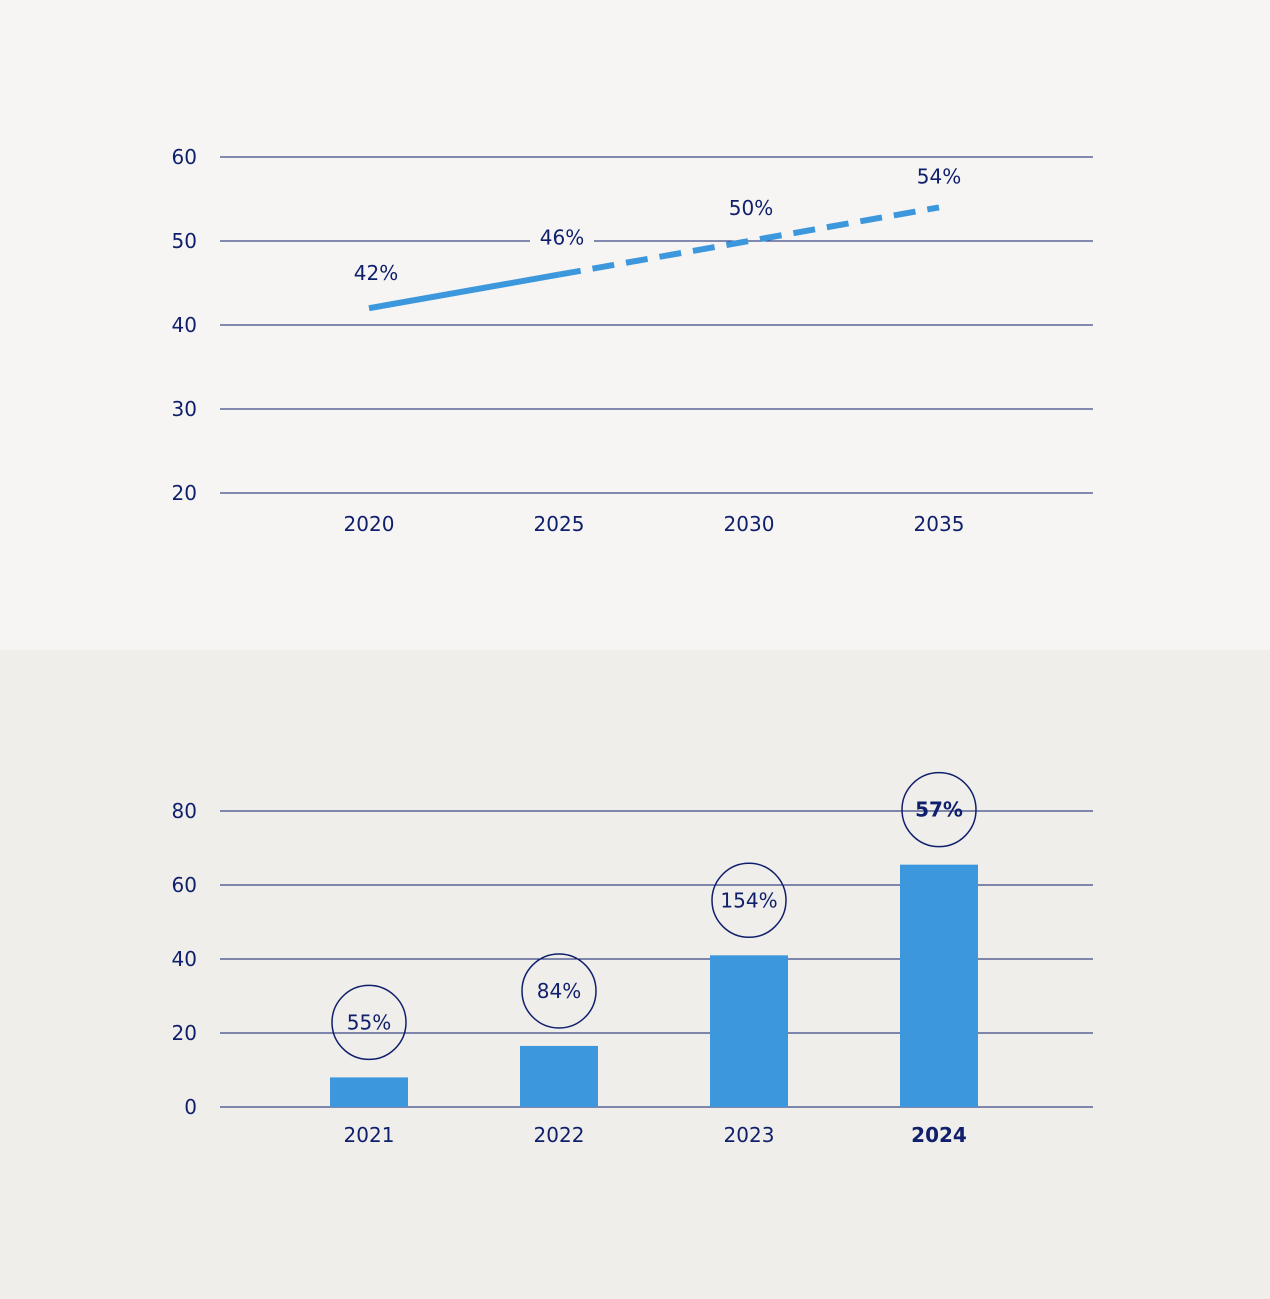 This screenshot has width=1270, height=1299. I want to click on x-tick-label: 2025, so click(559, 524).